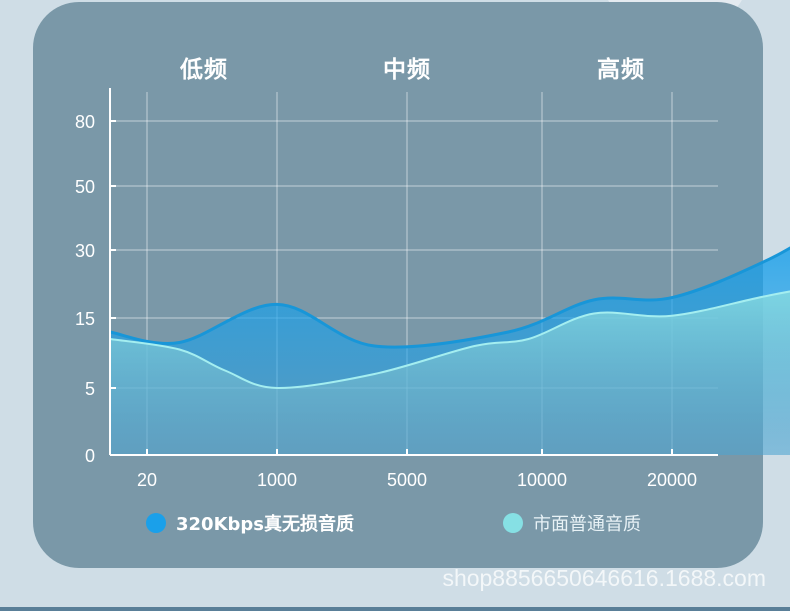  Describe the element at coordinates (587, 524) in the screenshot. I see `legend-label-standard: 市面普通音质` at that location.